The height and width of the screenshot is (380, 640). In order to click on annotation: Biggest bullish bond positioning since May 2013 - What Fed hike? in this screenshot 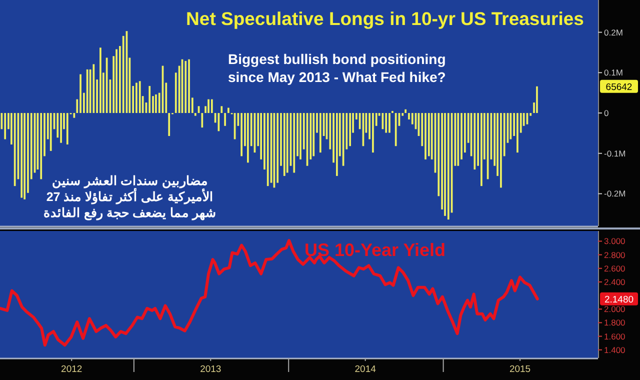, I will do `click(337, 68)`.